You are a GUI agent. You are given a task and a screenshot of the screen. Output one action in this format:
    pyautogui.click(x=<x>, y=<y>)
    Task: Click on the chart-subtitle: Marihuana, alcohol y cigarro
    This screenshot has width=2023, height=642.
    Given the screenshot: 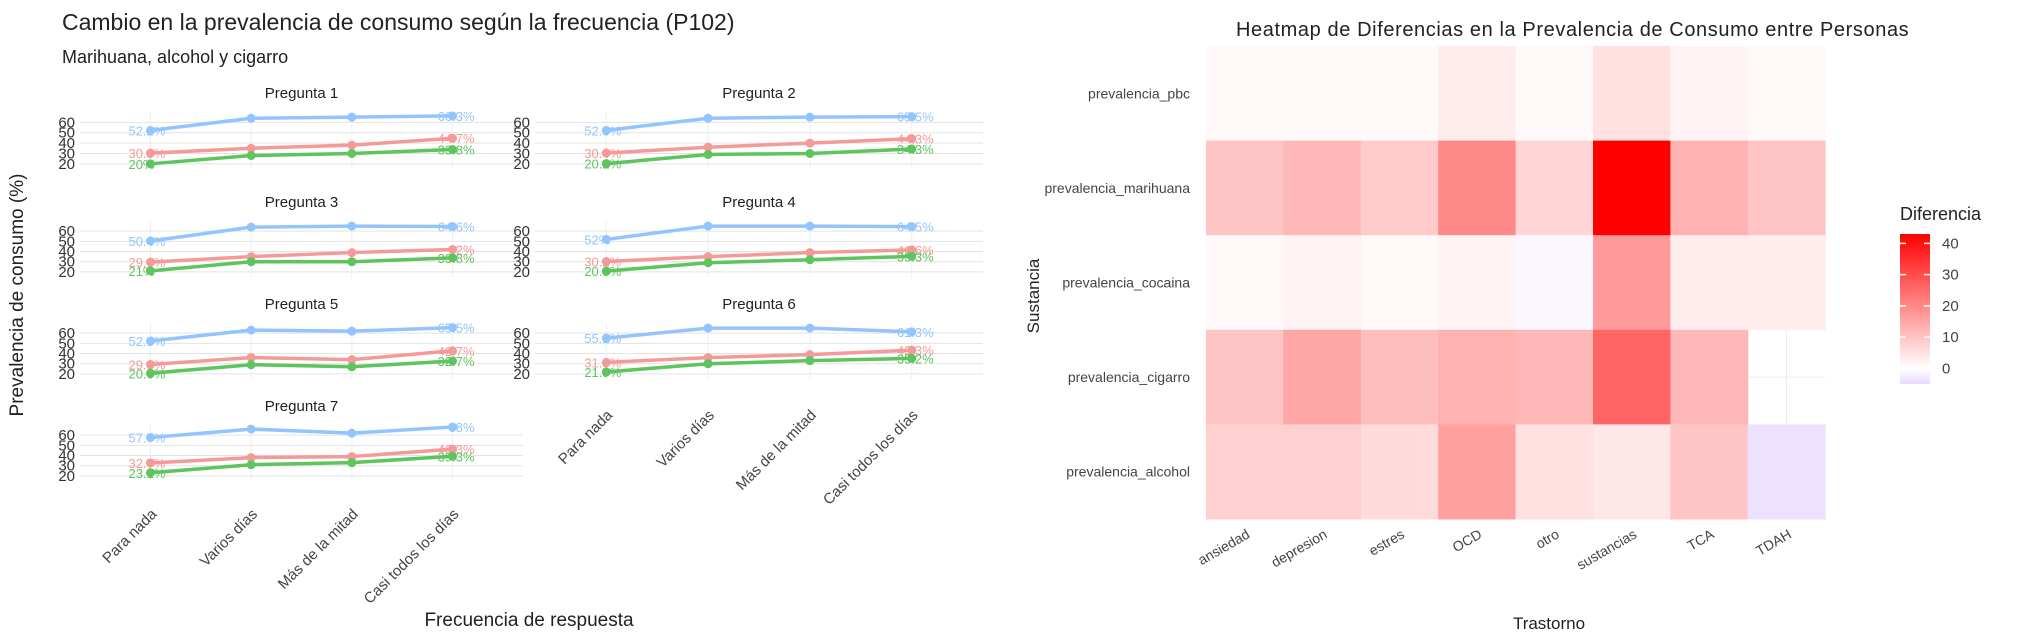 What is the action you would take?
    pyautogui.click(x=175, y=57)
    